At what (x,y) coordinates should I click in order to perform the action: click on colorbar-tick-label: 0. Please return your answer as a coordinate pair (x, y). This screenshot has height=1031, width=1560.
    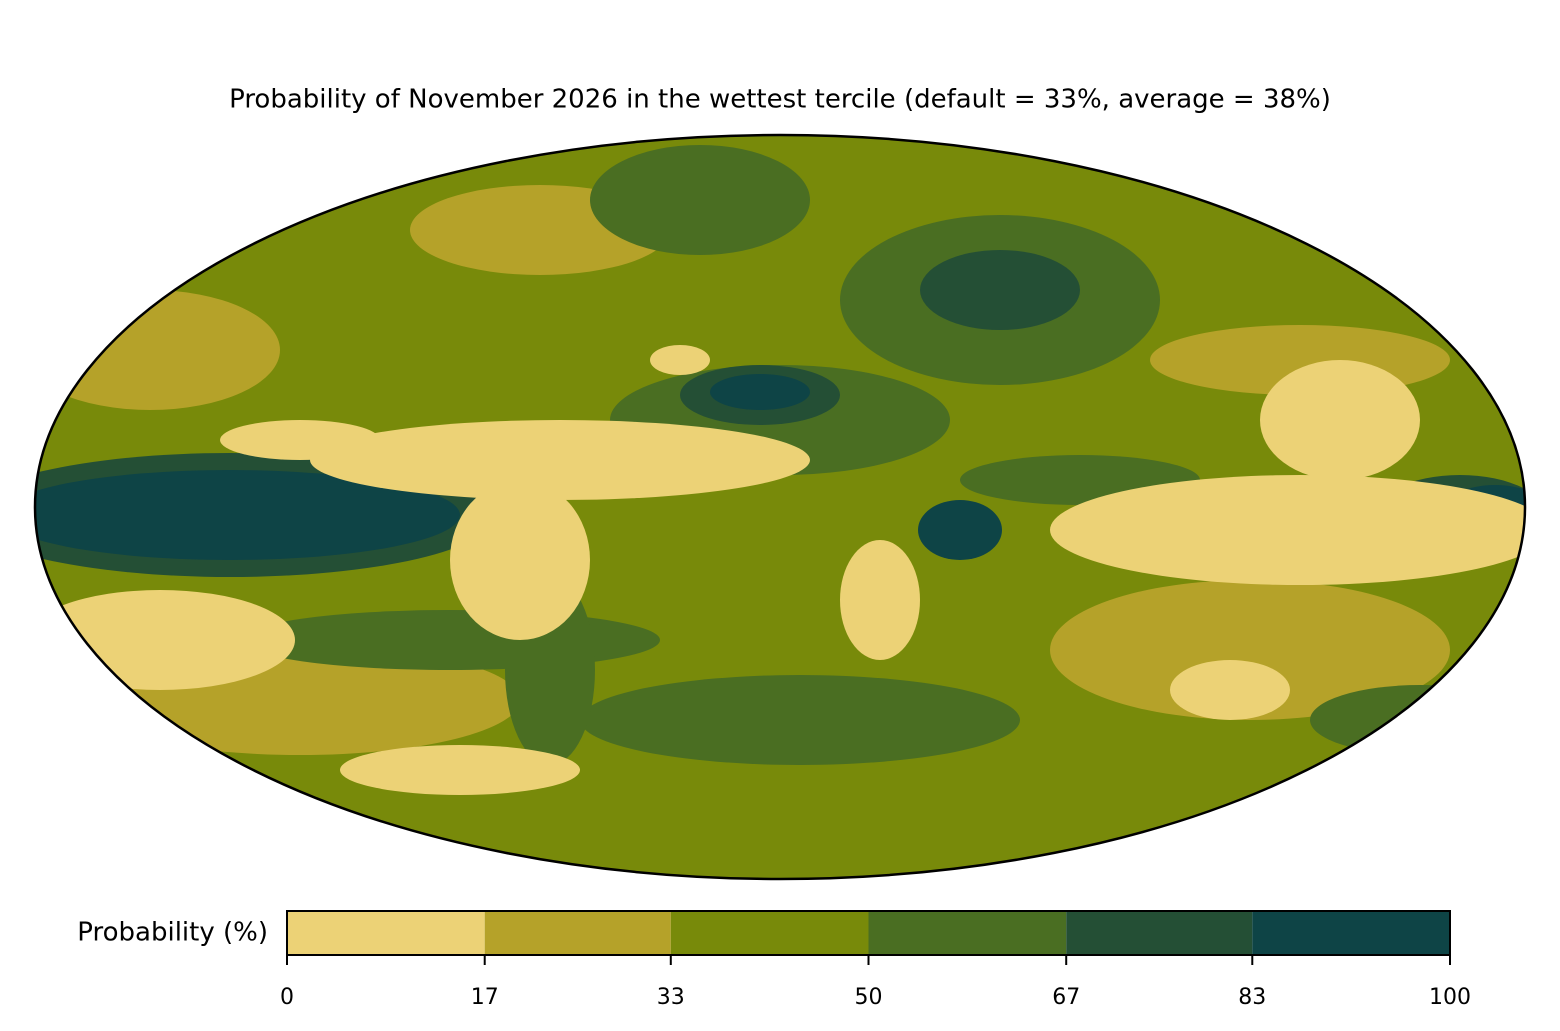
    Looking at the image, I should click on (287, 997).